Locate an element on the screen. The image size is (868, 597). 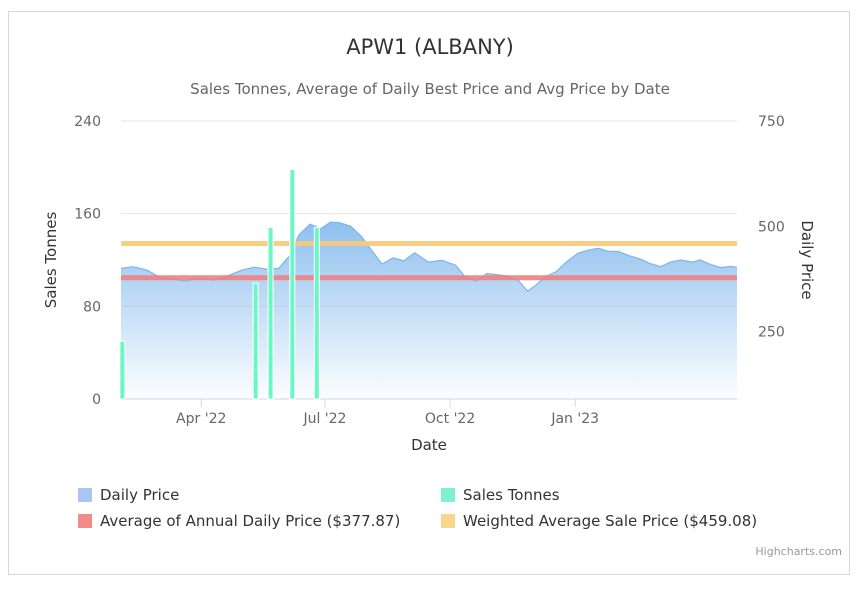
highcharts-credits: Highcharts.com is located at coordinates (798, 551).